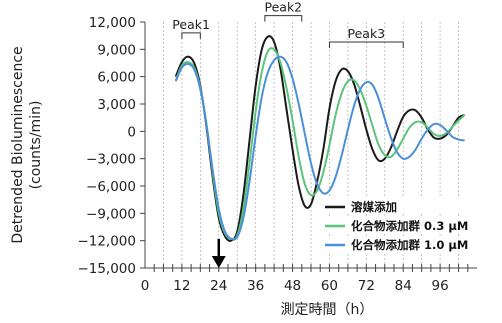 This screenshot has width=502, height=323. Describe the element at coordinates (218, 262) in the screenshot. I see `arrow-head` at that location.